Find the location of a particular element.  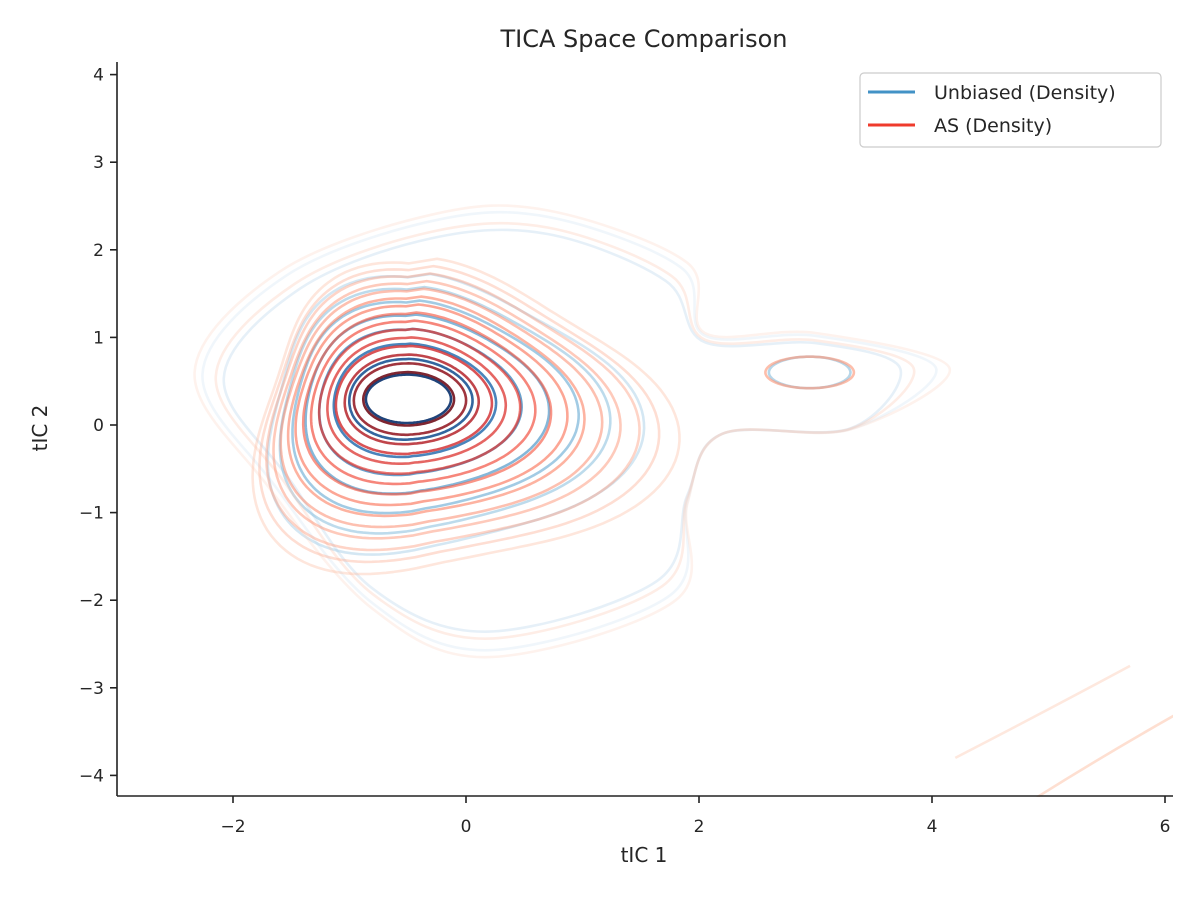

contour-tail is located at coordinates (1063, 730).